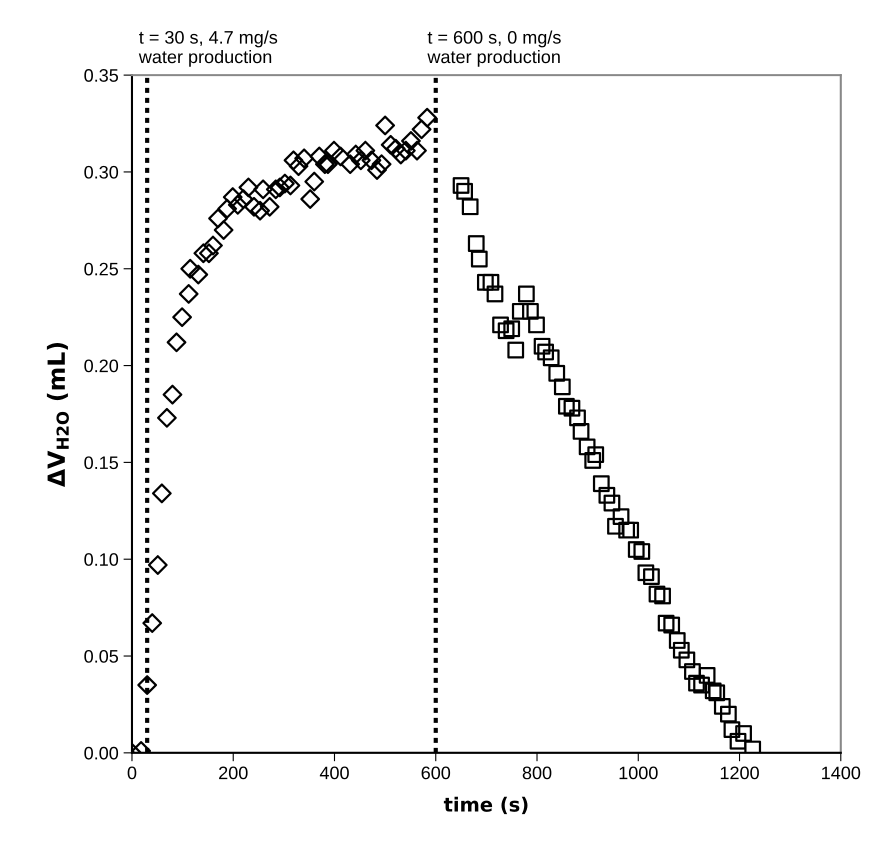  Describe the element at coordinates (436, 773) in the screenshot. I see `x-tick-label: 600` at that location.